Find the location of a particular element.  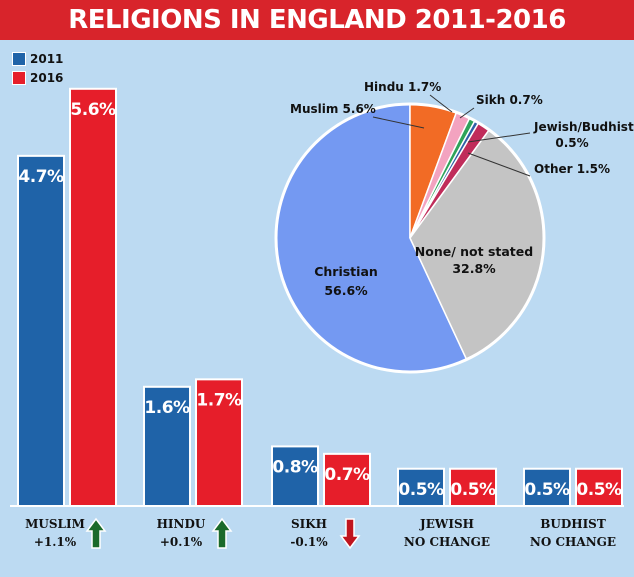

bar-sikh-2016 is located at coordinates (347, 480).